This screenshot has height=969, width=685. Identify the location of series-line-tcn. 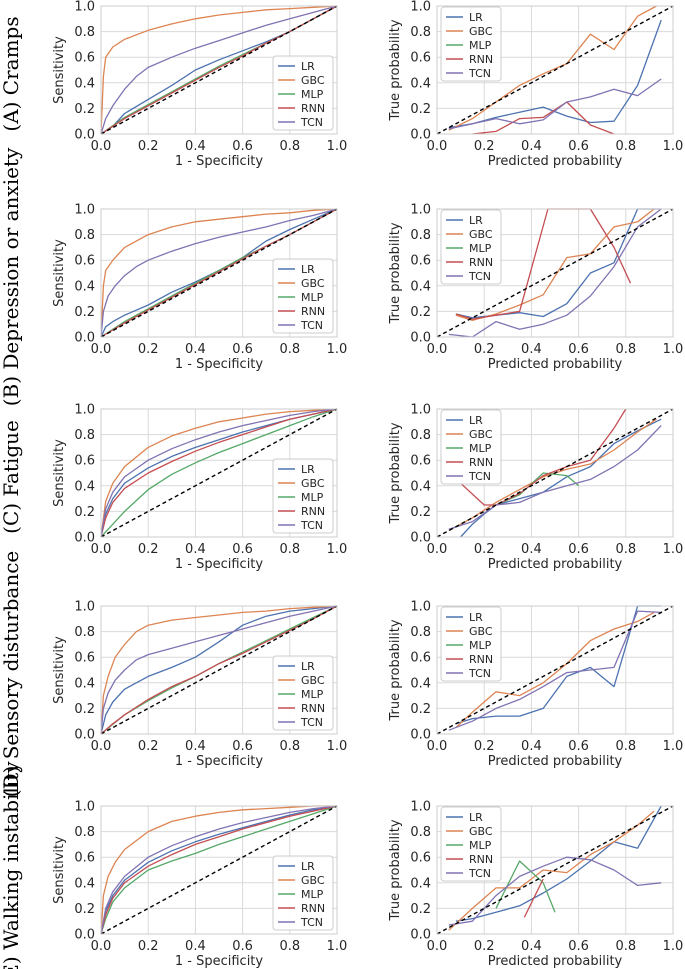
(555, 891).